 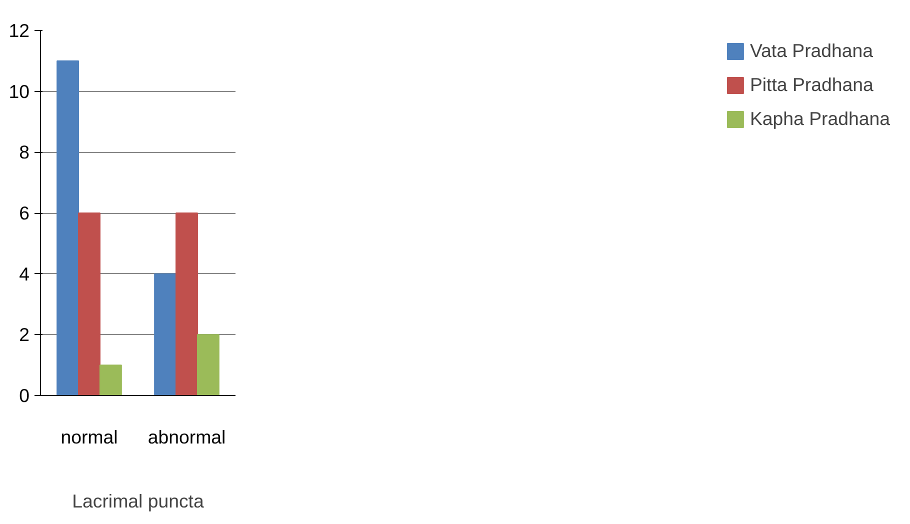 What do you see at coordinates (812, 51) in the screenshot?
I see `legend-label: Vata Pradhana` at bounding box center [812, 51].